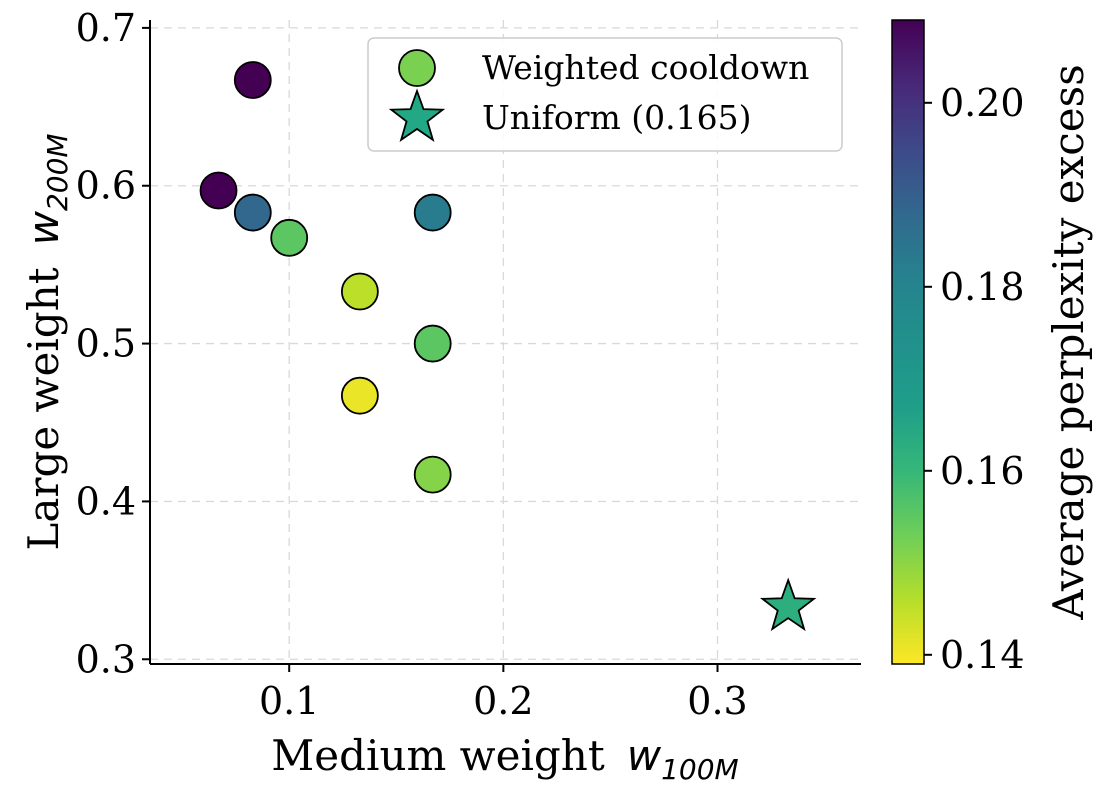 Image resolution: width=1100 pixels, height=788 pixels. Describe the element at coordinates (417, 115) in the screenshot. I see `legend-marker-uniform-star` at that location.